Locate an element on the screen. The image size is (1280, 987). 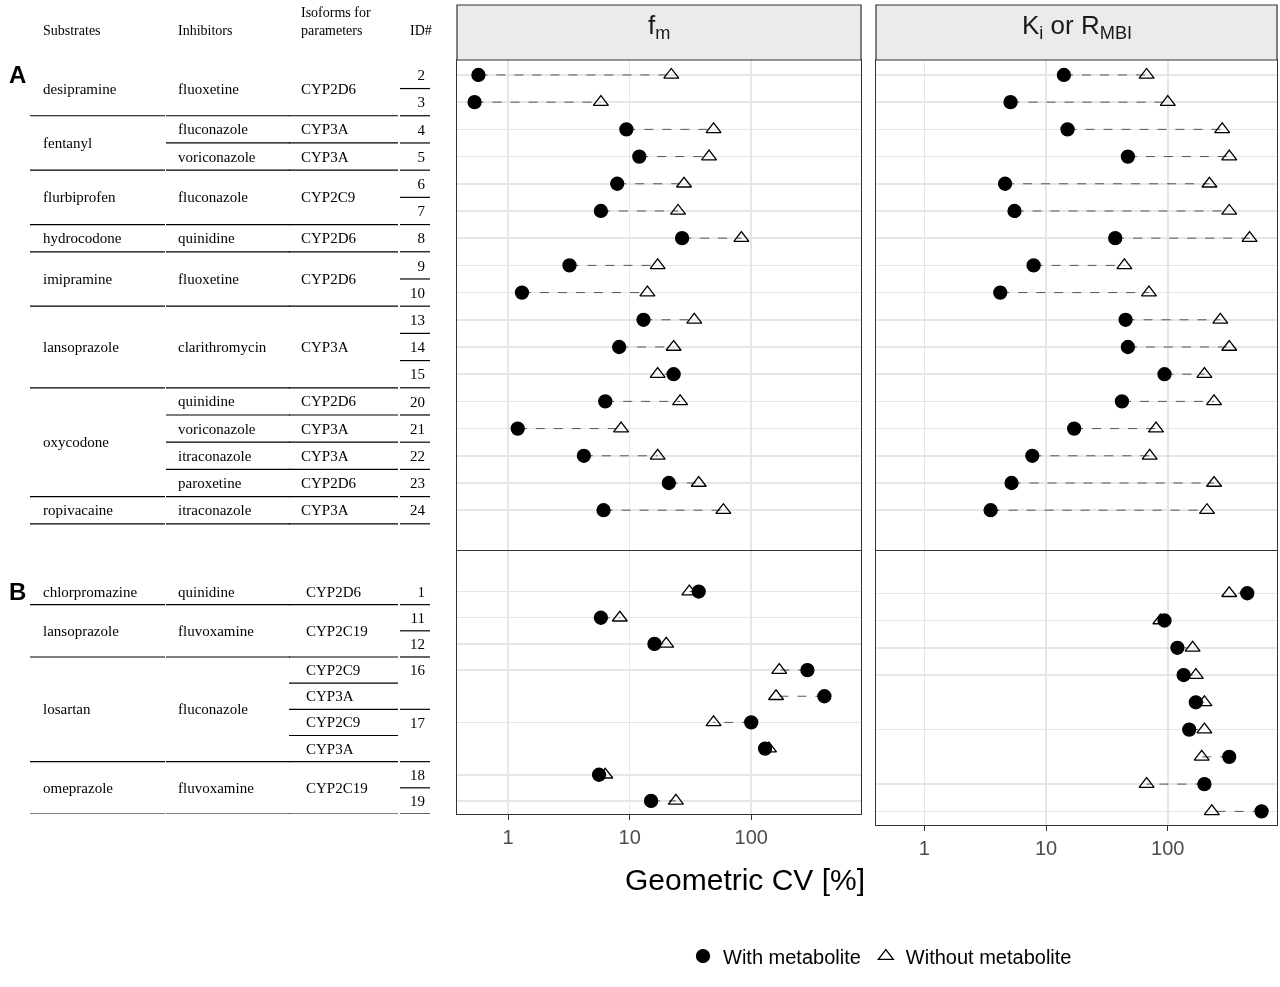
y-tick-label: 9 is located at coordinates (421, 265).